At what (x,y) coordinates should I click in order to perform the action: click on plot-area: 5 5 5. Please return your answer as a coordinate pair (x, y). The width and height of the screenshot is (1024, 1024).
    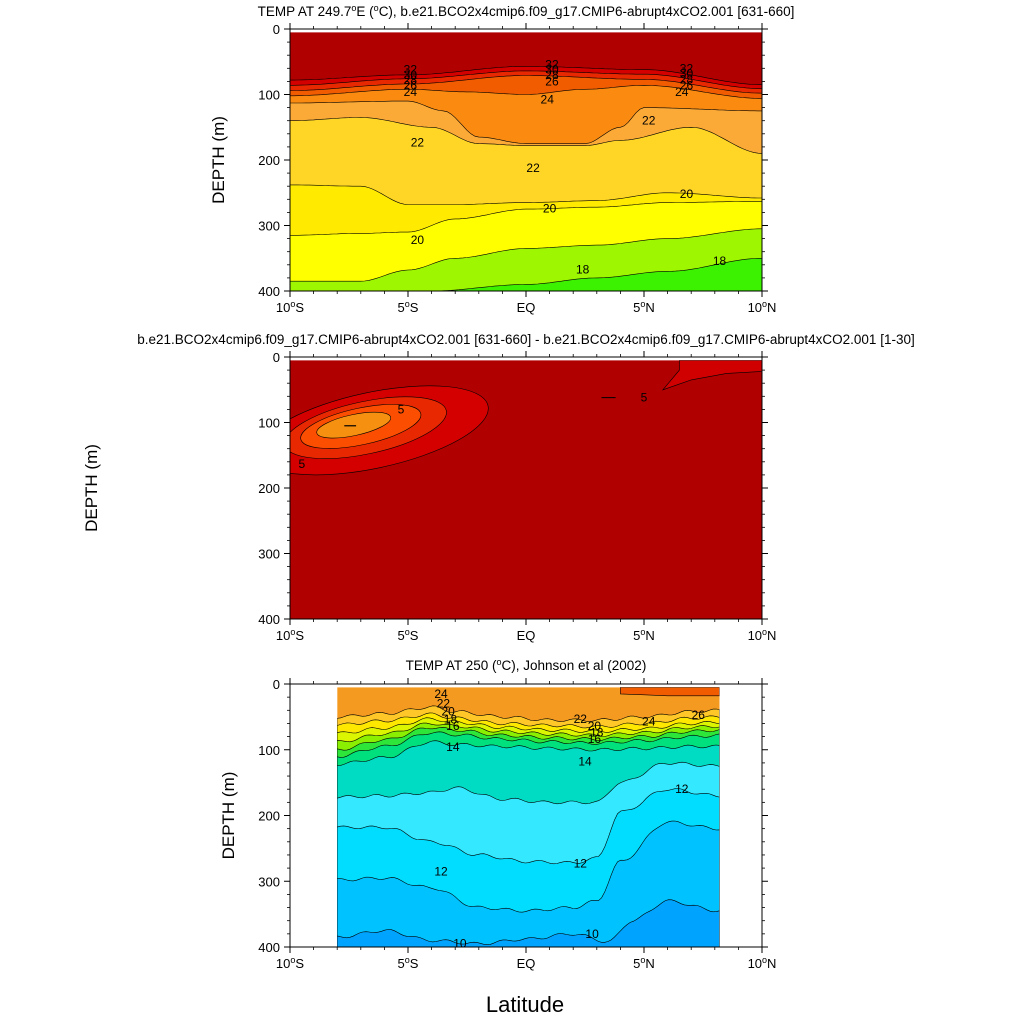
    Looking at the image, I should click on (526, 489).